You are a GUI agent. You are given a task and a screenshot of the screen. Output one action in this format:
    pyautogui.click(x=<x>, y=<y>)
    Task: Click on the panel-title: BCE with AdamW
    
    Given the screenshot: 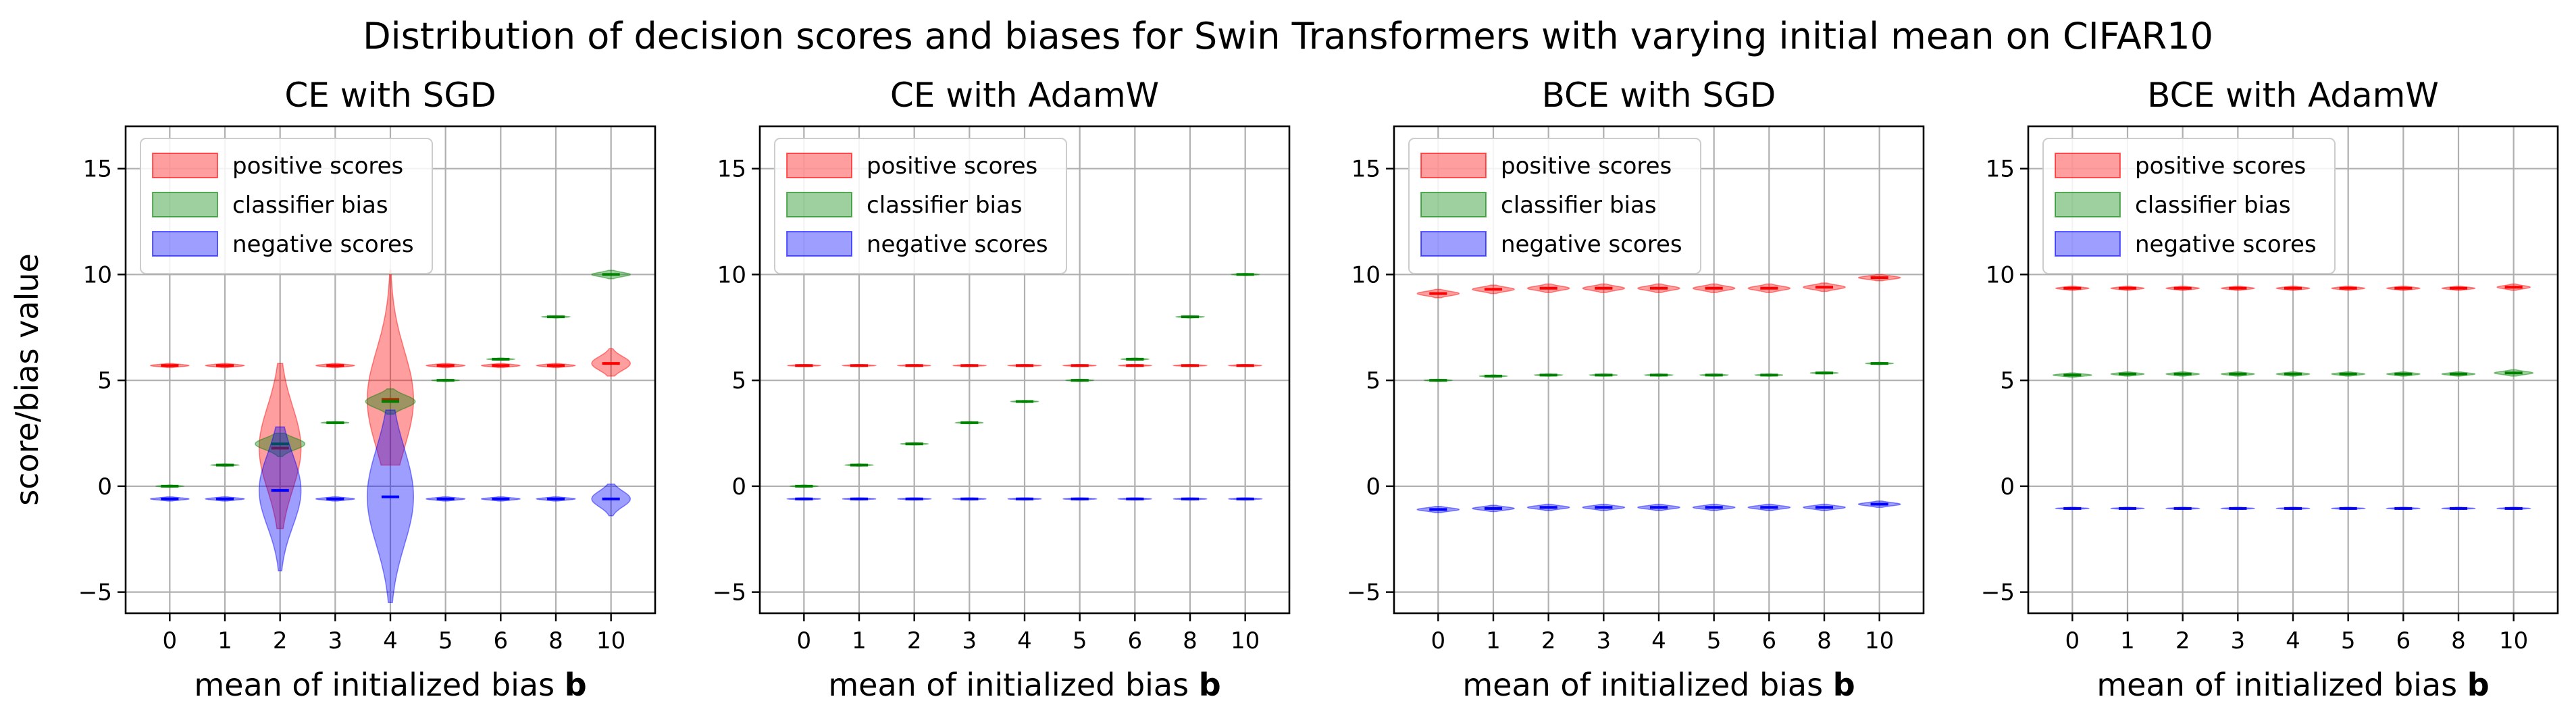 What is the action you would take?
    pyautogui.click(x=2293, y=95)
    